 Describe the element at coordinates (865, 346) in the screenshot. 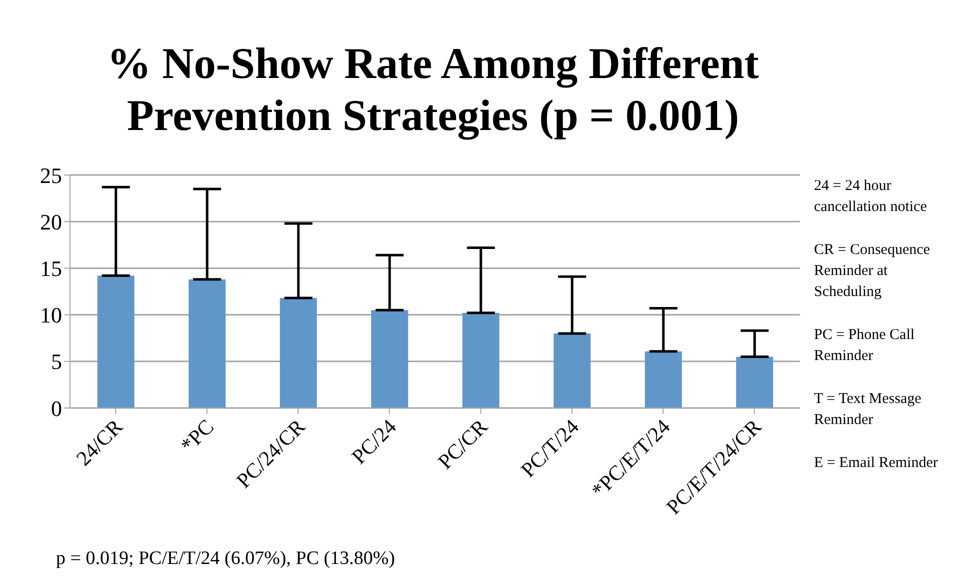

I see `text: PC = Phone Call Reminder` at that location.